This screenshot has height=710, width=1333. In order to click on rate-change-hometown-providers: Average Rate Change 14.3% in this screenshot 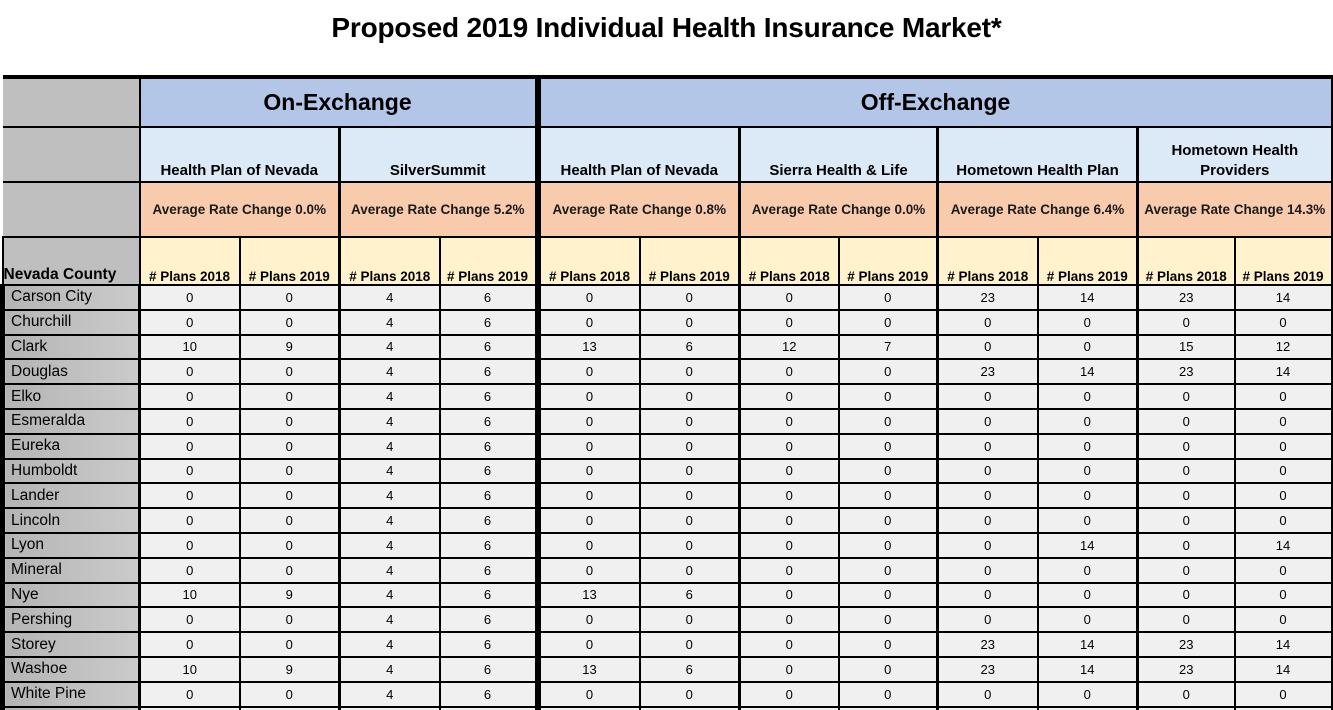, I will do `click(1234, 209)`.